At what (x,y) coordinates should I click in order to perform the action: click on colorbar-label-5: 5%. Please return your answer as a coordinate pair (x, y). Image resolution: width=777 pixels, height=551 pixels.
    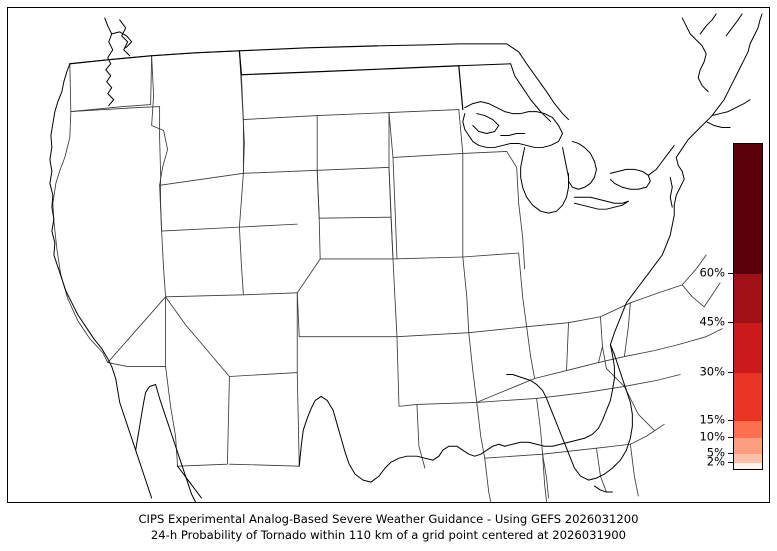
    Looking at the image, I should click on (715, 452).